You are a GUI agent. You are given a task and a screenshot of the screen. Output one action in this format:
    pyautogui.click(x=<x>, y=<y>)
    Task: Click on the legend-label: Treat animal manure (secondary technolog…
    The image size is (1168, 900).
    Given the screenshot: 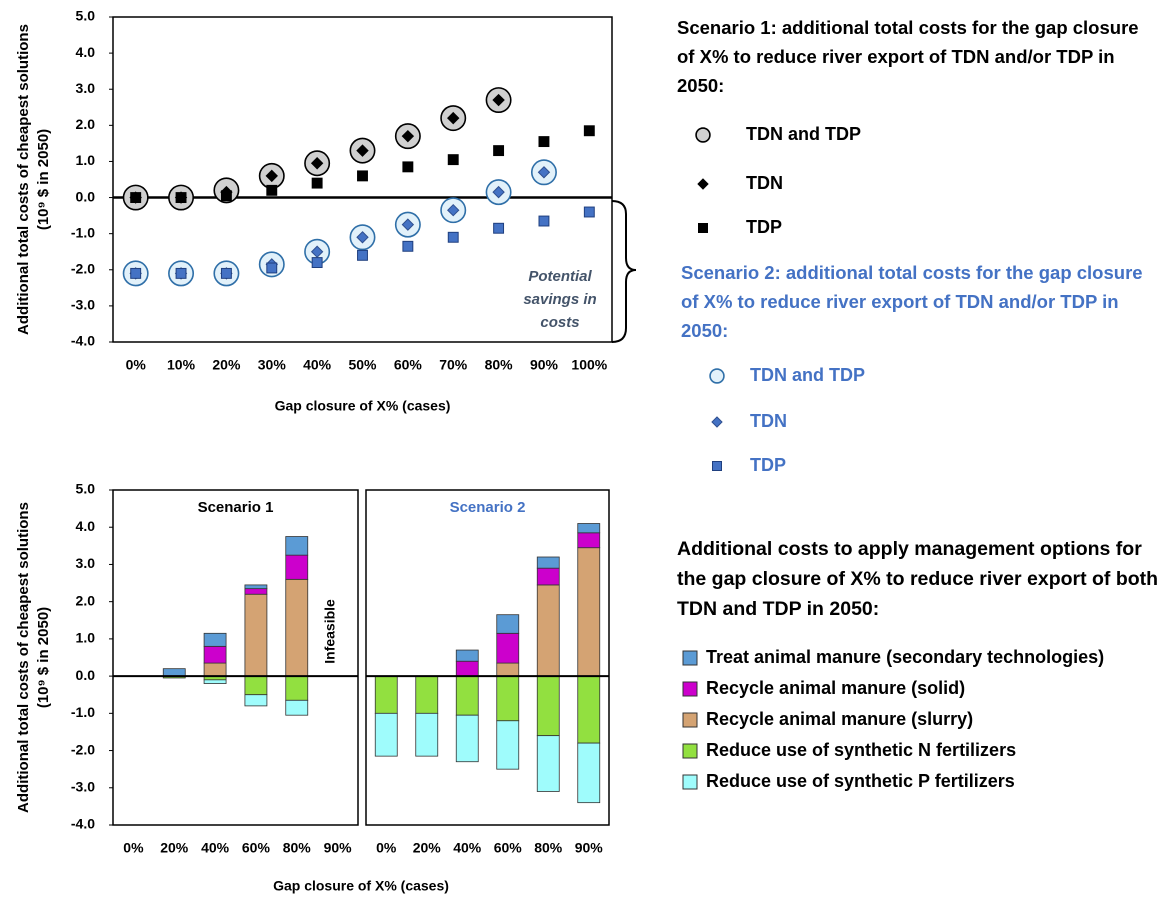 What is the action you would take?
    pyautogui.click(x=905, y=657)
    